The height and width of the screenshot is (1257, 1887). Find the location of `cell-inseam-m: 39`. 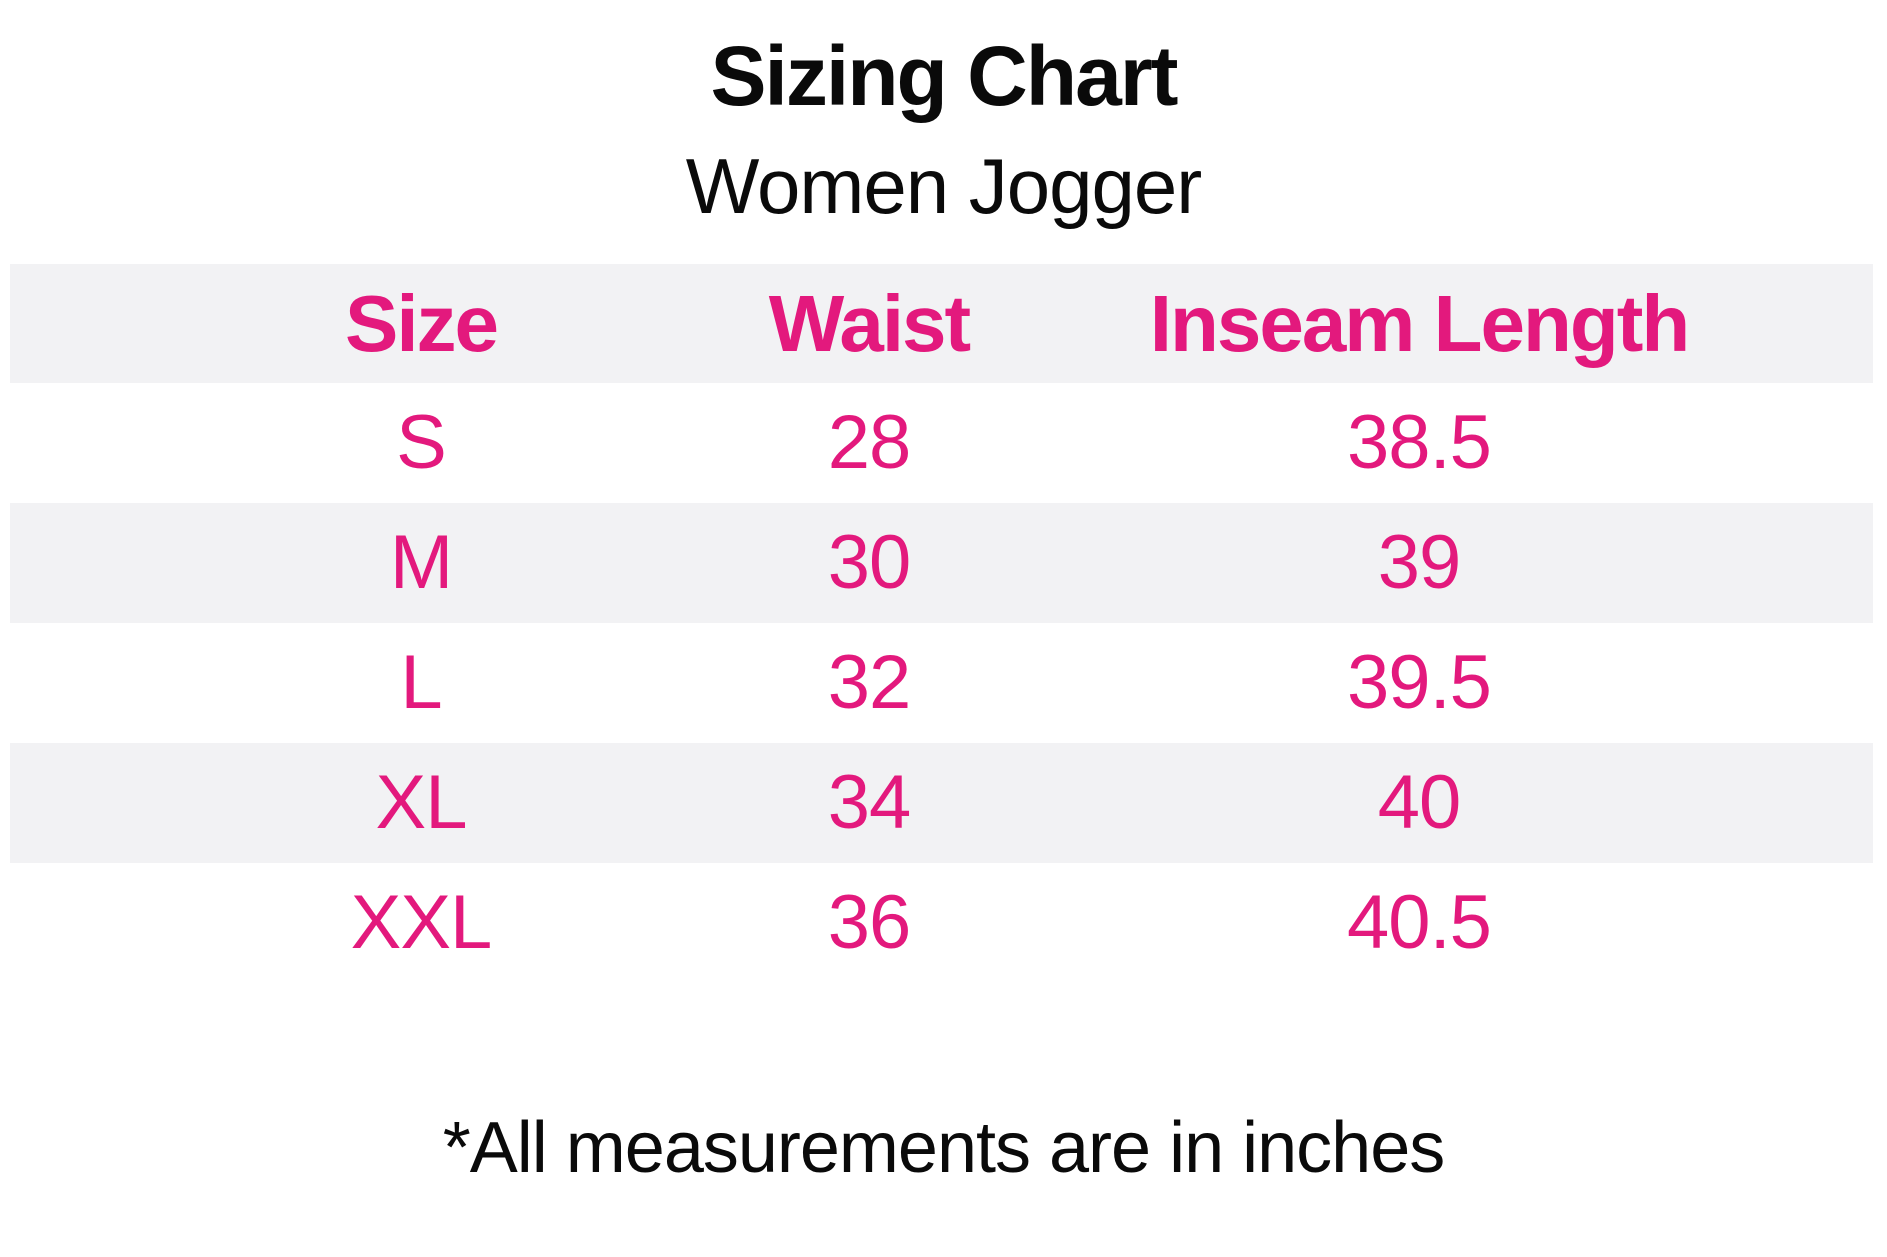

cell-inseam-m: 39 is located at coordinates (1419, 562).